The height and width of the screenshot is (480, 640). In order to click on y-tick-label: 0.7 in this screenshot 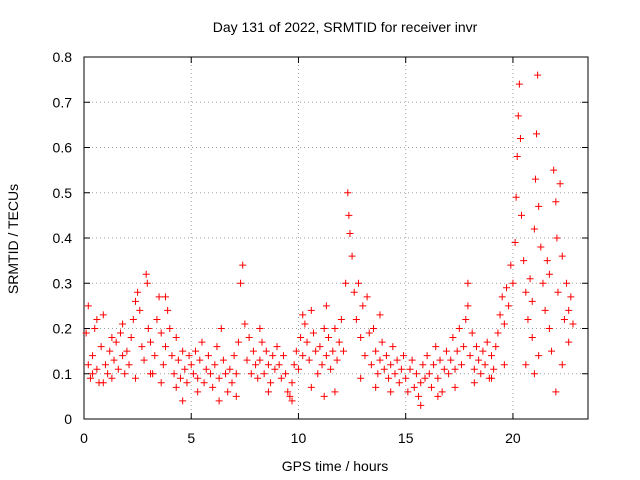, I will do `click(63, 102)`.